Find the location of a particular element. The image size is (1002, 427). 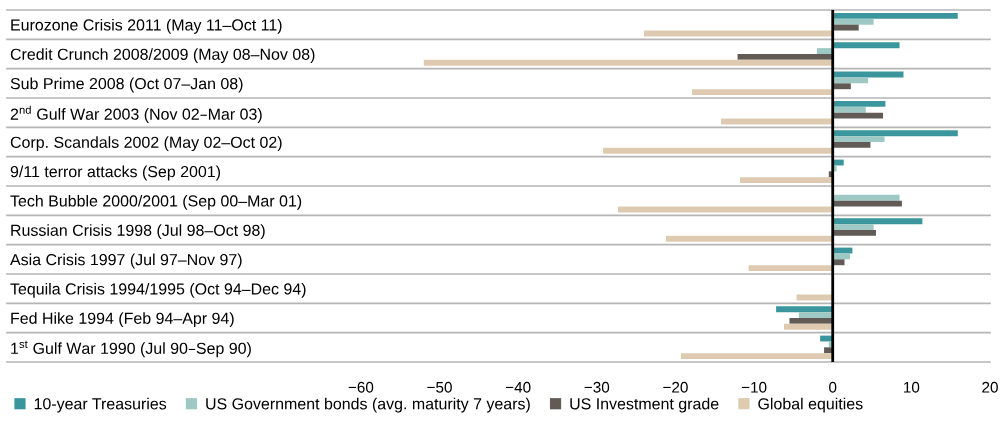

legend-label: US Government bonds (avg. maturity 7 years) is located at coordinates (368, 405).